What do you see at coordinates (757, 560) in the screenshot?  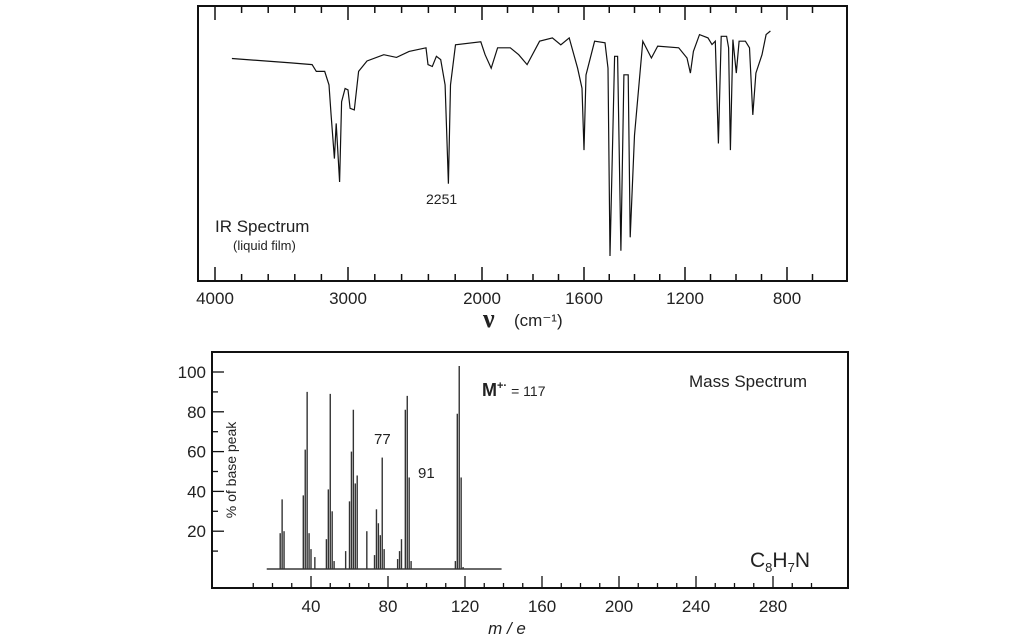 I see `formula-c: C` at bounding box center [757, 560].